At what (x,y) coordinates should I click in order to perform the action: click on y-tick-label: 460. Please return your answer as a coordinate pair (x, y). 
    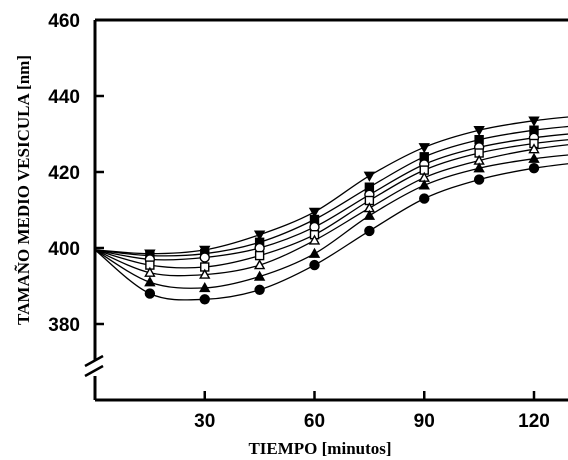
    Looking at the image, I should click on (64, 21).